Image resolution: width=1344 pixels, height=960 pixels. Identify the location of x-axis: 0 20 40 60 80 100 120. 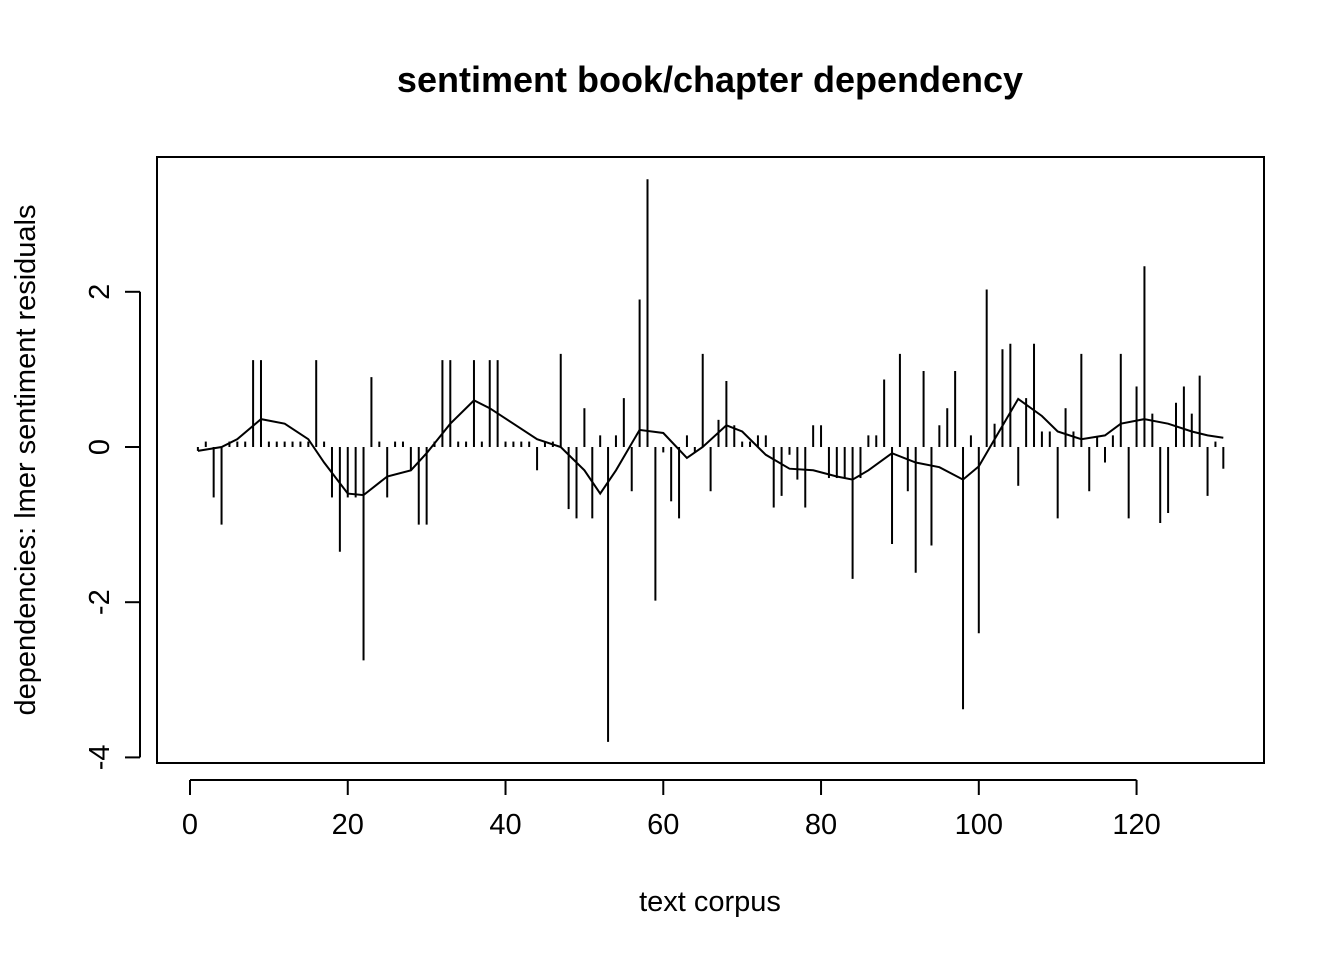
(671, 810).